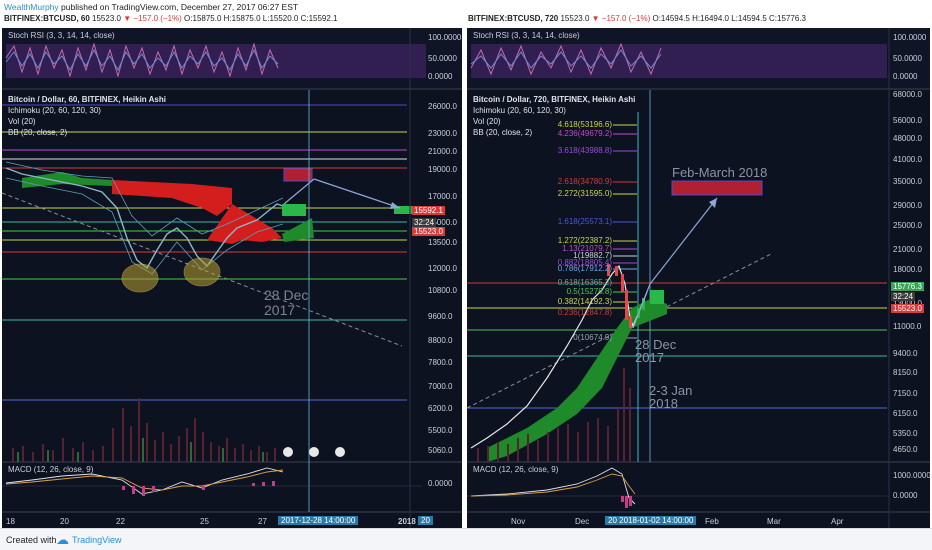 The image size is (932, 550). Describe the element at coordinates (286, 302) in the screenshot. I see `date-annotation: 28 Dec 2017` at that location.